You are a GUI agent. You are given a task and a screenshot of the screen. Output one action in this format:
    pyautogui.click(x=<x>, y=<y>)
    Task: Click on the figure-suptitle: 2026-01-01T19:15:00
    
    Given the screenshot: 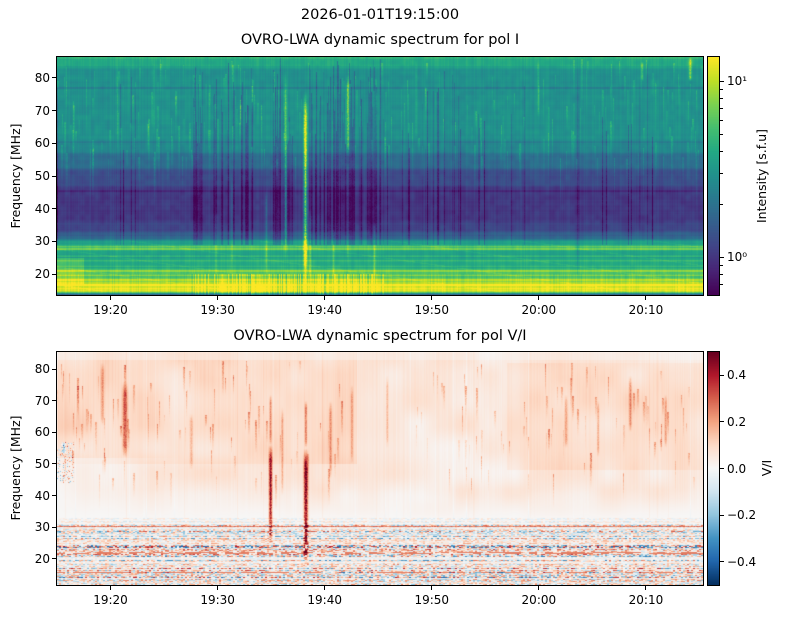 What is the action you would take?
    pyautogui.click(x=380, y=15)
    